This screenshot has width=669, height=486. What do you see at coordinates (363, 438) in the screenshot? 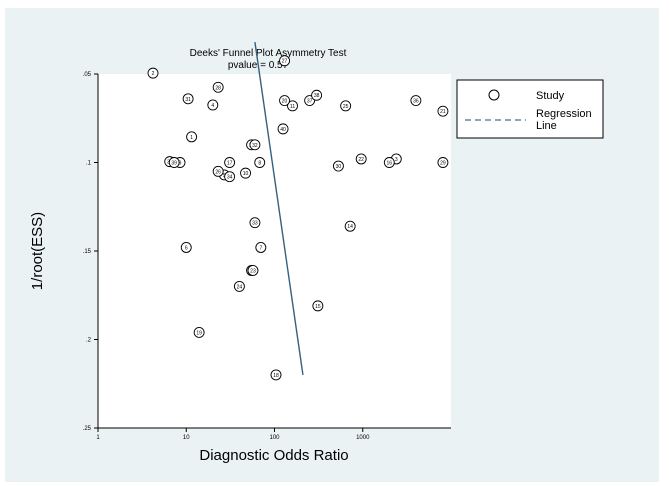
I see `x-tick-label: 1000` at bounding box center [363, 438].